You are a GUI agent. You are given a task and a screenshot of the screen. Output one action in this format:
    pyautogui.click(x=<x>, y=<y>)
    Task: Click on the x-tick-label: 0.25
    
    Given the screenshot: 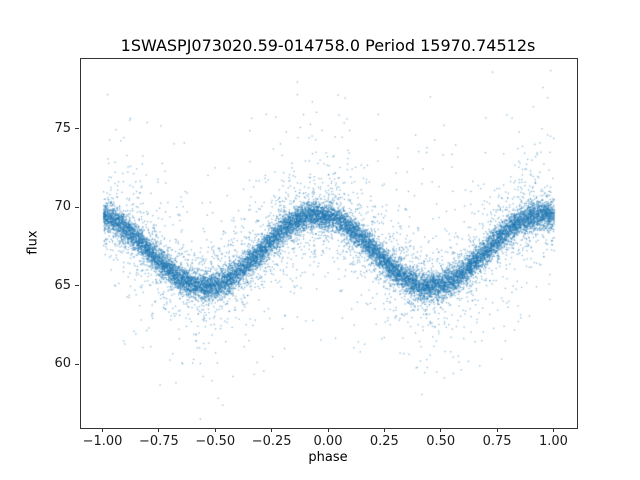 What is the action you would take?
    pyautogui.click(x=384, y=441)
    